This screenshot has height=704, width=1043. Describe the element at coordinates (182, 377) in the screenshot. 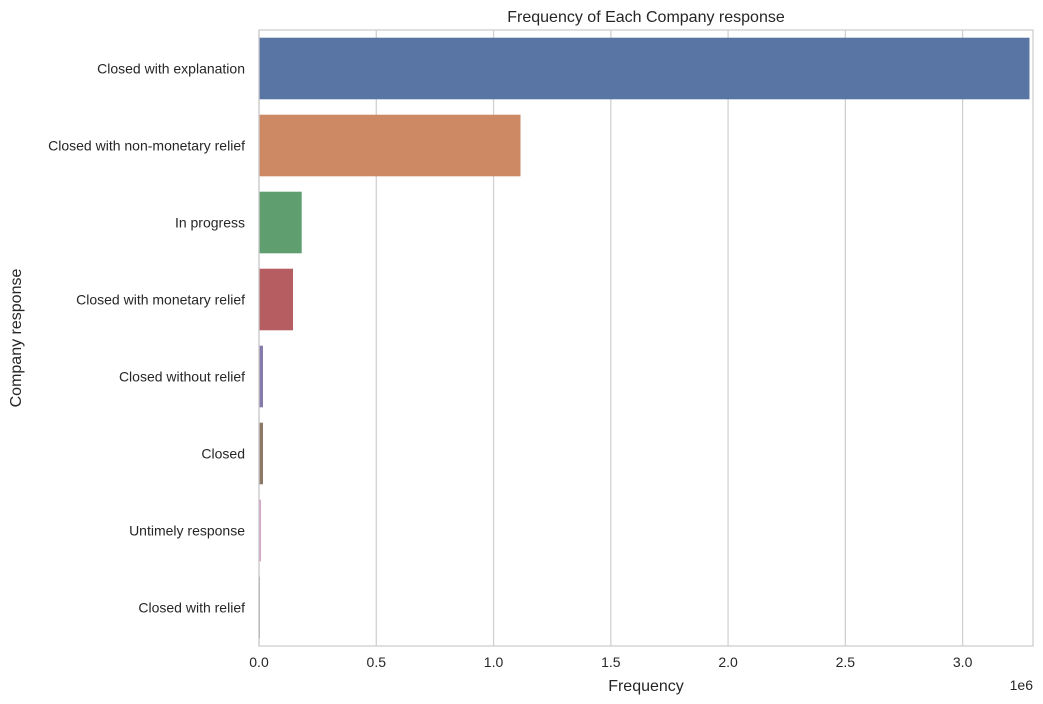

I see `category-label: Closed without relief` at that location.